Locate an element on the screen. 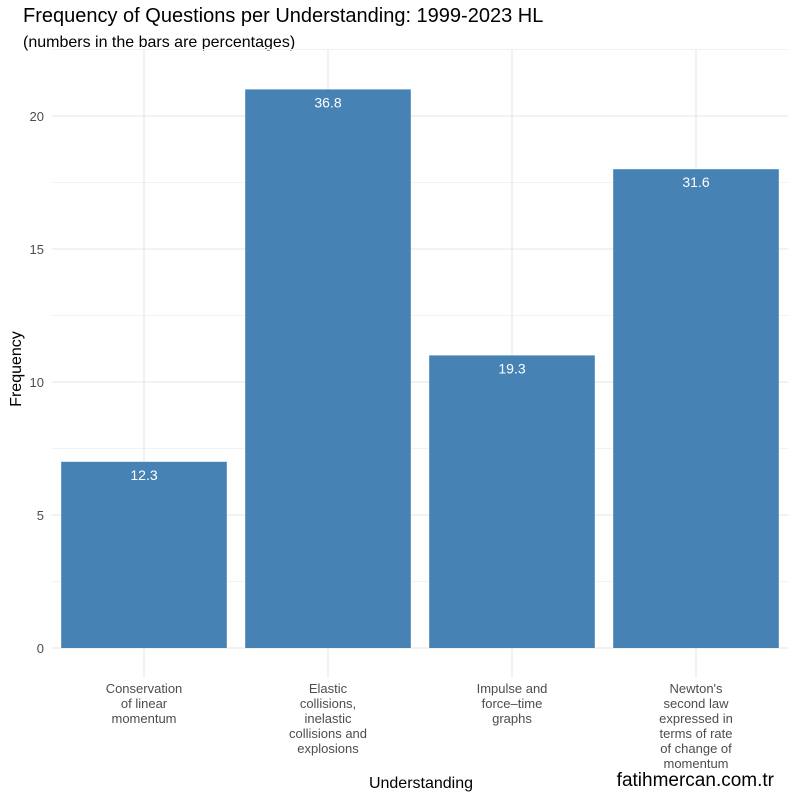  x-tick-label: Impulse and force–time graphs is located at coordinates (512, 703).